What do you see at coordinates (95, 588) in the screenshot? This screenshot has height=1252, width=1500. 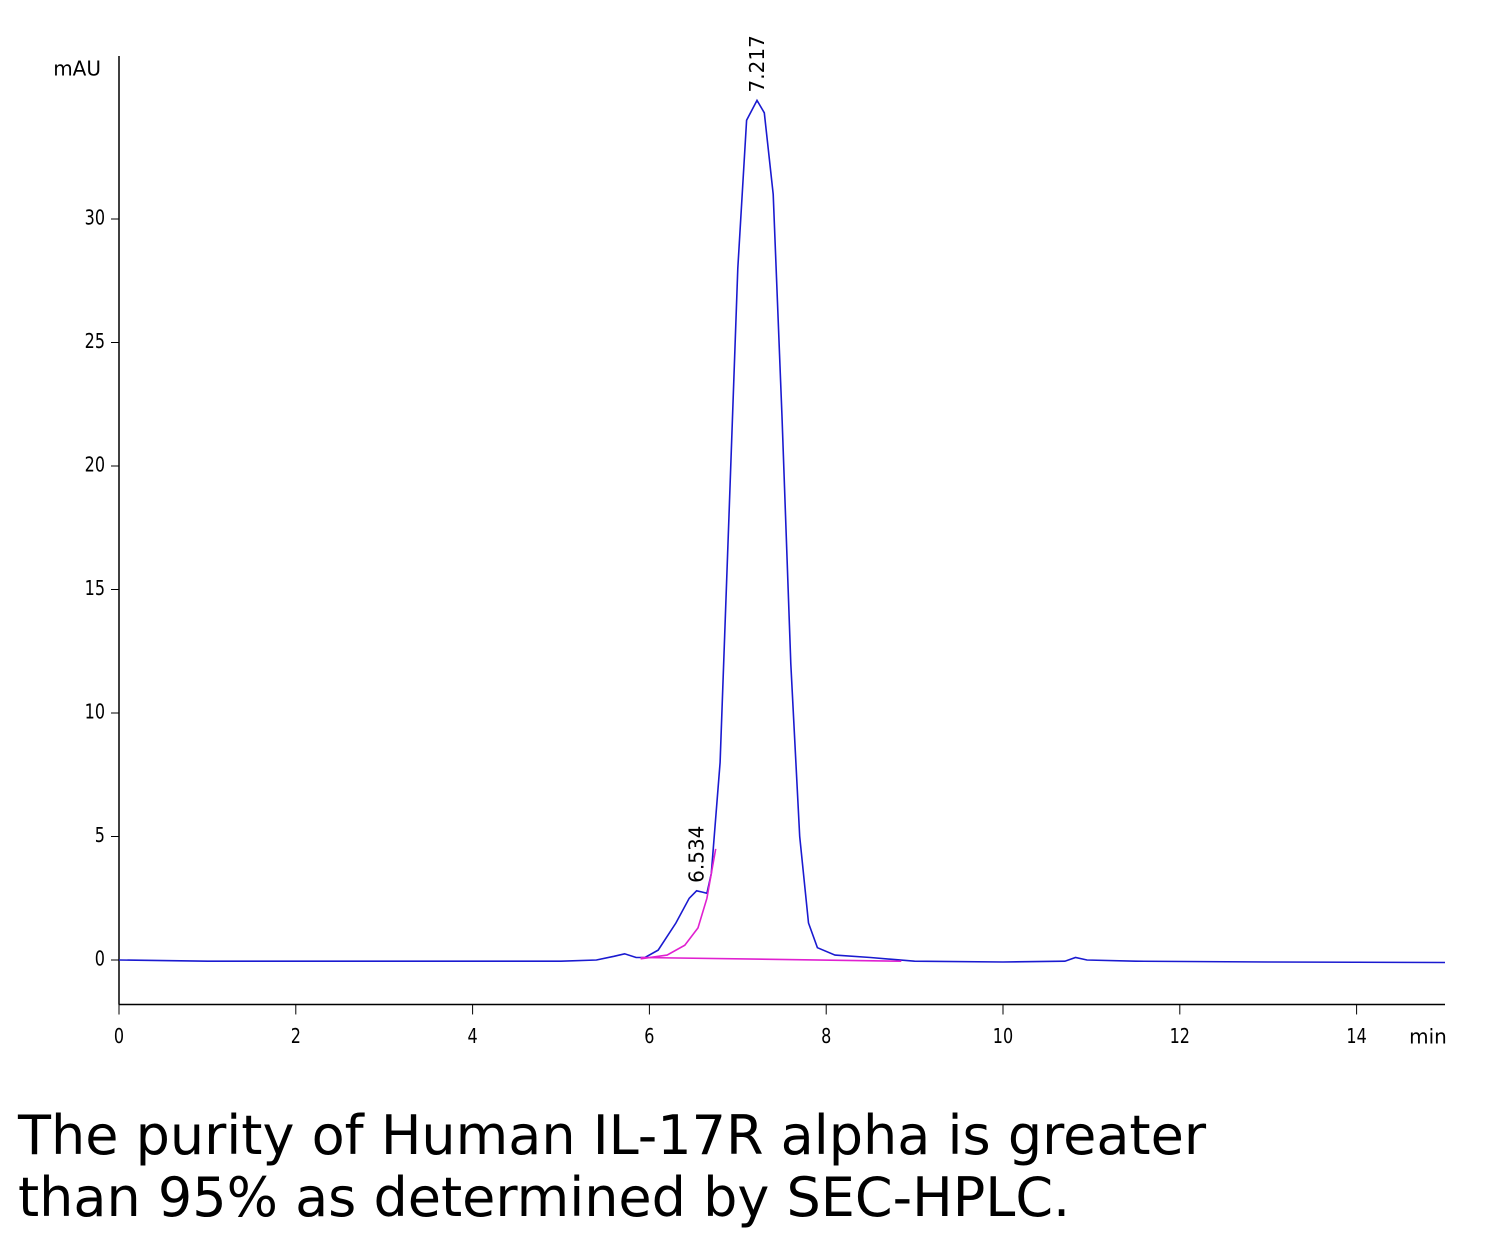 I see `y-tick-label: 15` at bounding box center [95, 588].